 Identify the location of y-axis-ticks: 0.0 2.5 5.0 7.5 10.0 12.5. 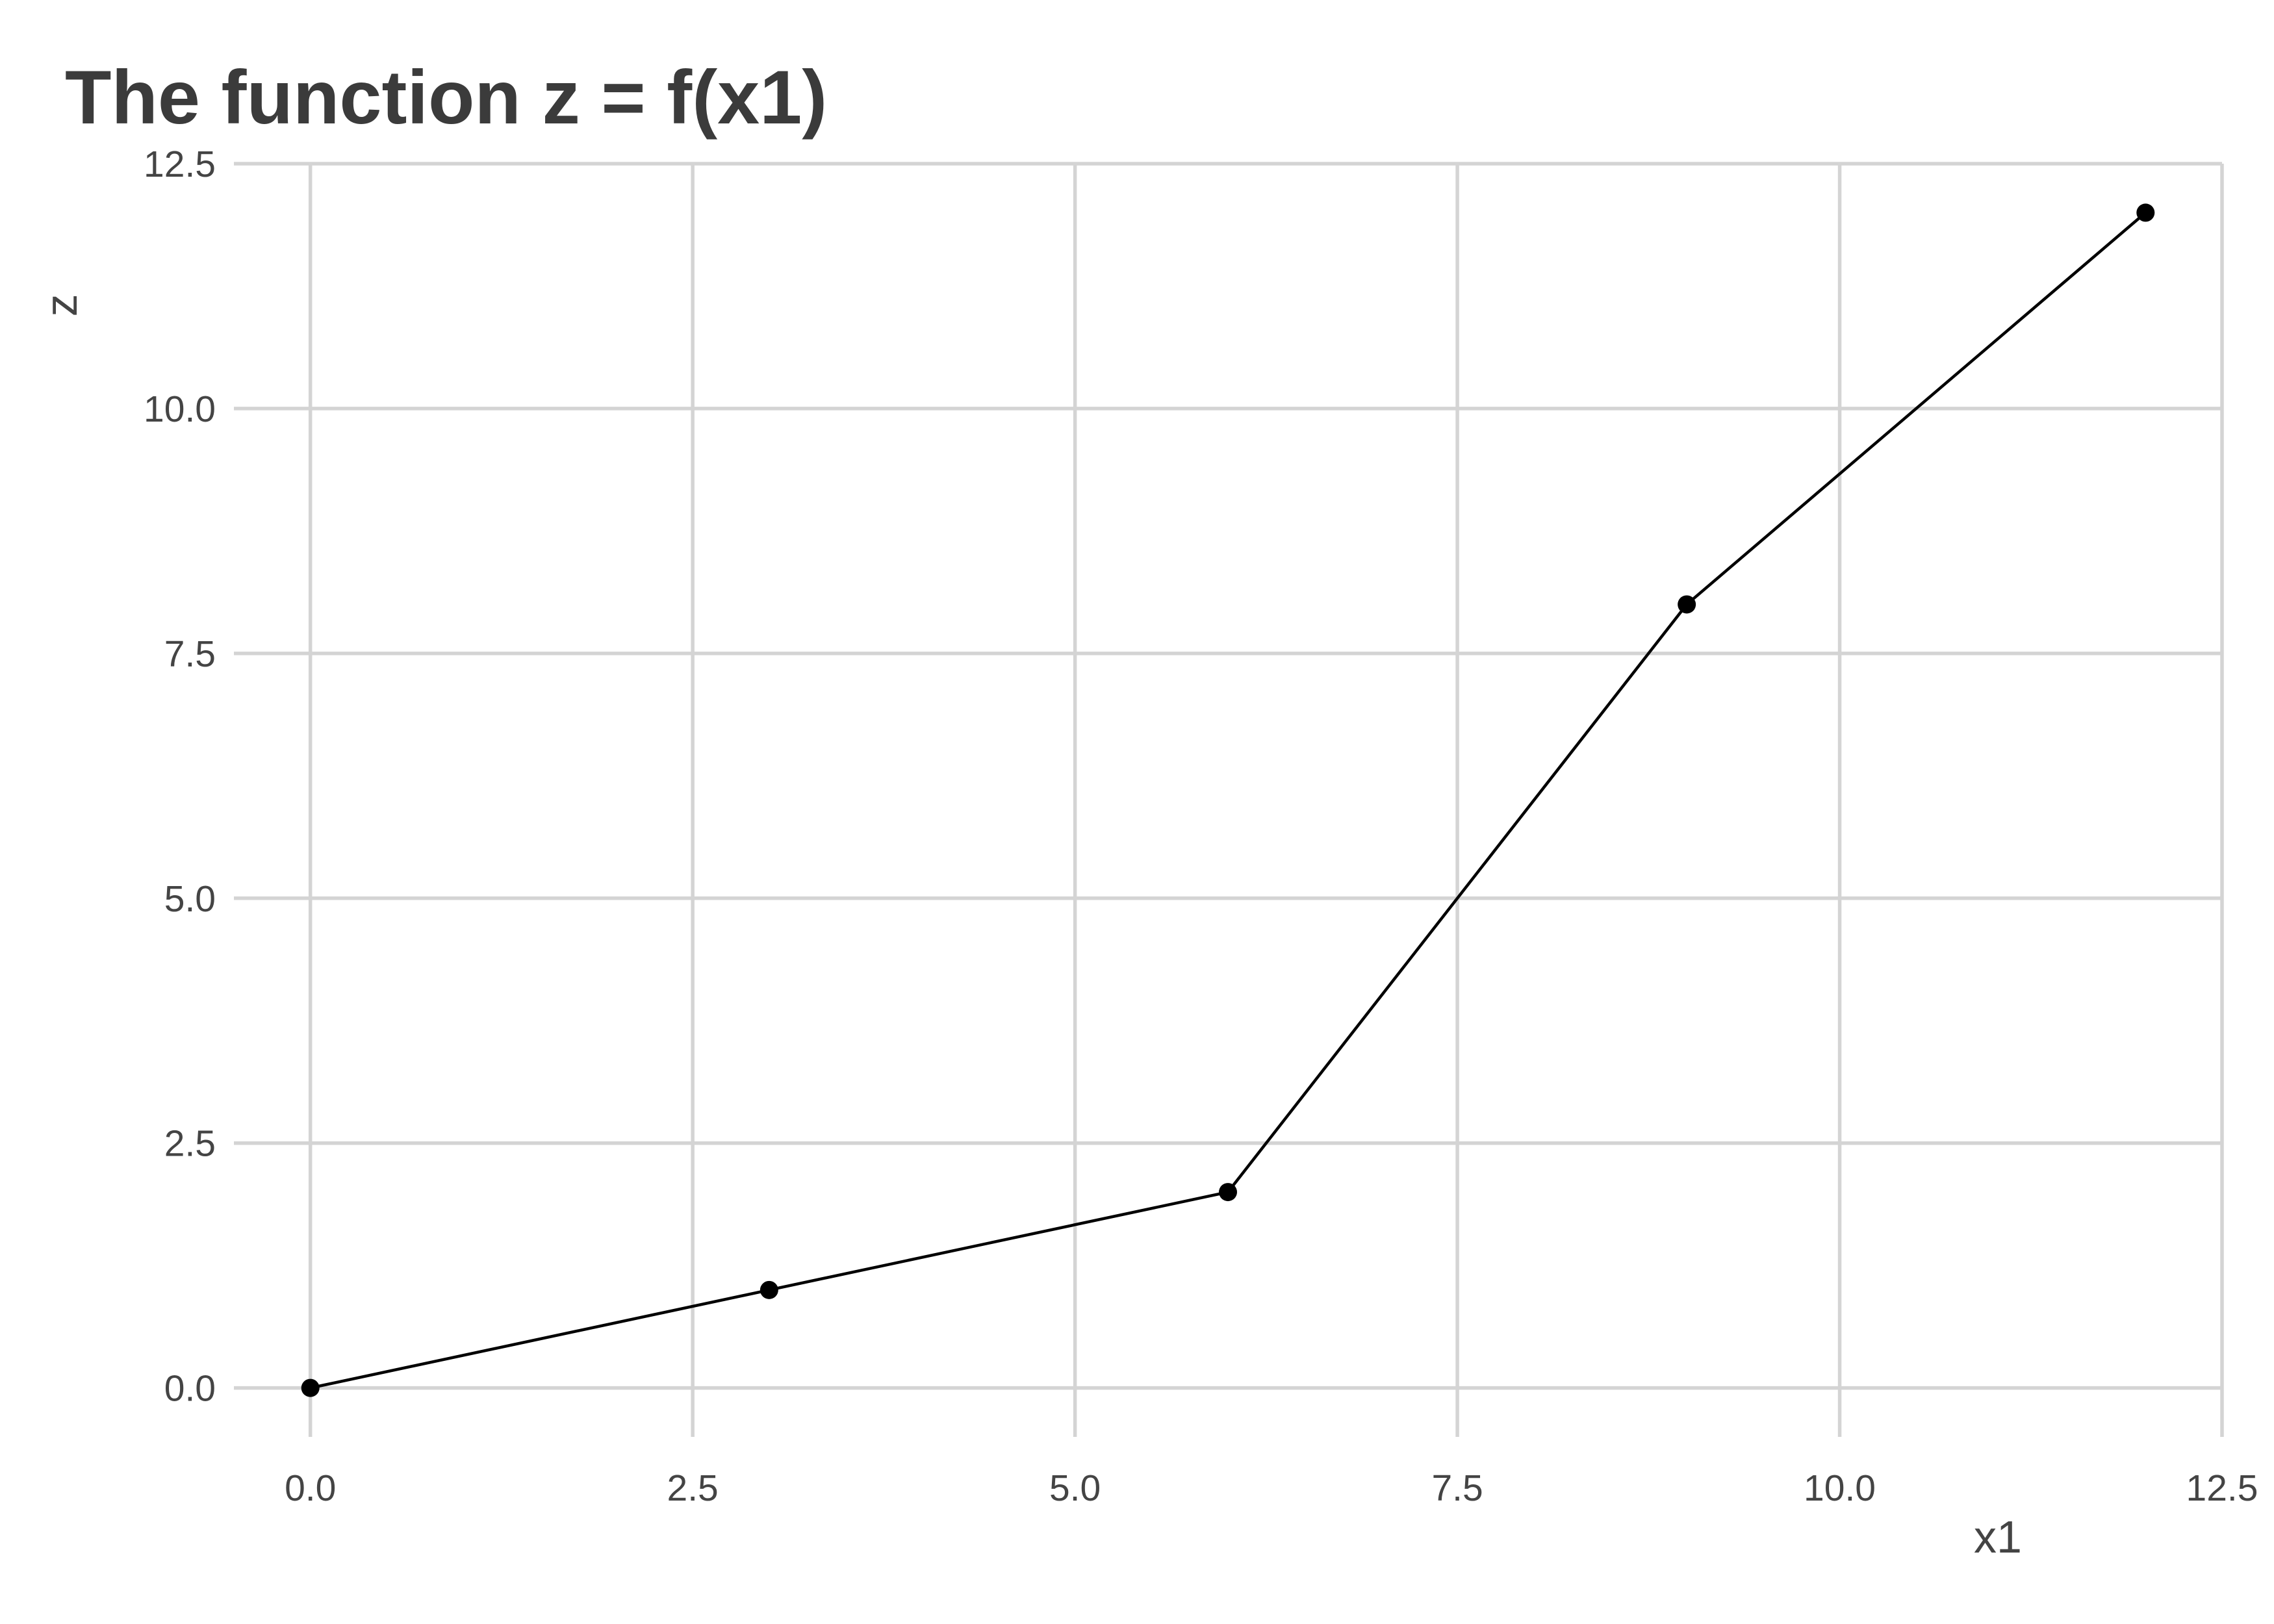
(180, 777).